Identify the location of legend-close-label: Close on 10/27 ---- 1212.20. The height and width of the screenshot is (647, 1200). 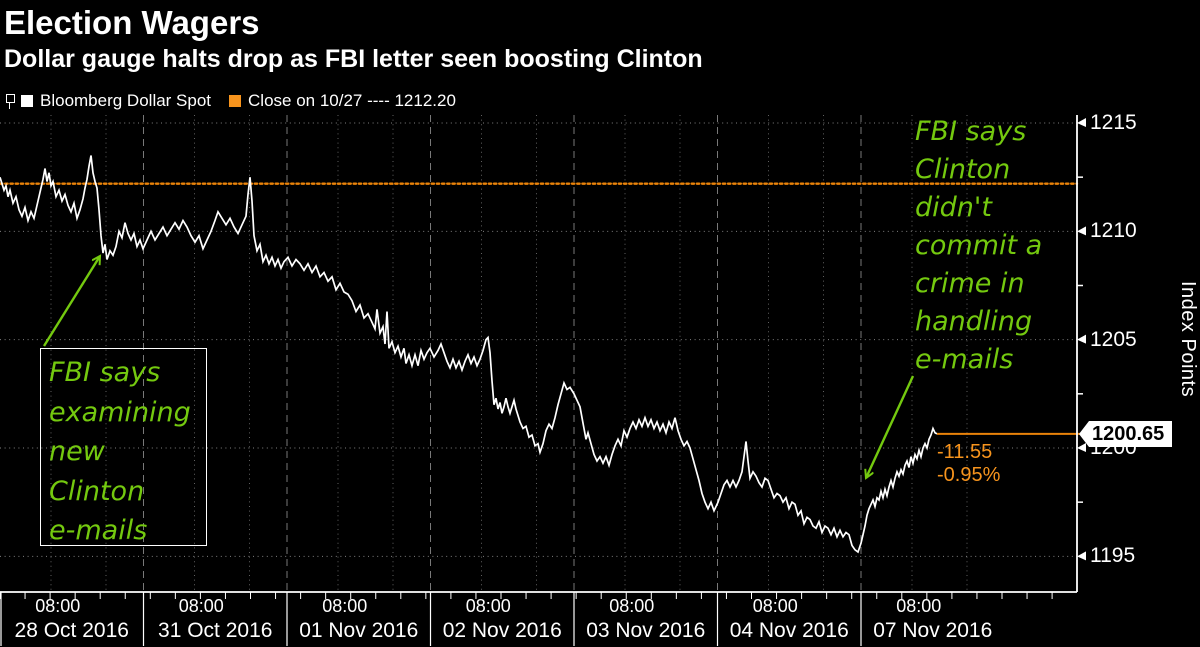
(352, 100).